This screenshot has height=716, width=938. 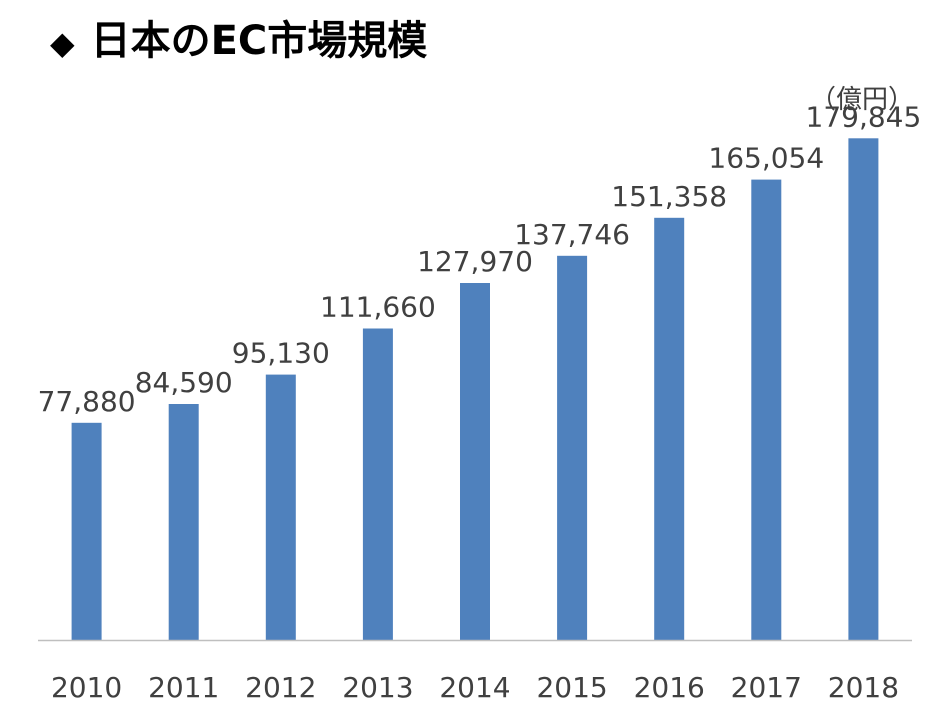 What do you see at coordinates (864, 116) in the screenshot?
I see `value-label-2018: 179,845` at bounding box center [864, 116].